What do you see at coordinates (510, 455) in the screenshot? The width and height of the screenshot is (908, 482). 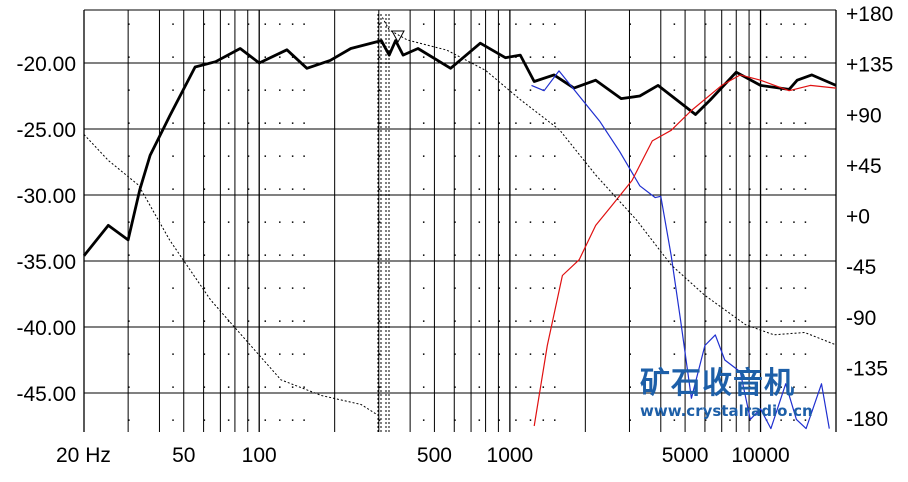 I see `x-tick-label: 1000` at bounding box center [510, 455].